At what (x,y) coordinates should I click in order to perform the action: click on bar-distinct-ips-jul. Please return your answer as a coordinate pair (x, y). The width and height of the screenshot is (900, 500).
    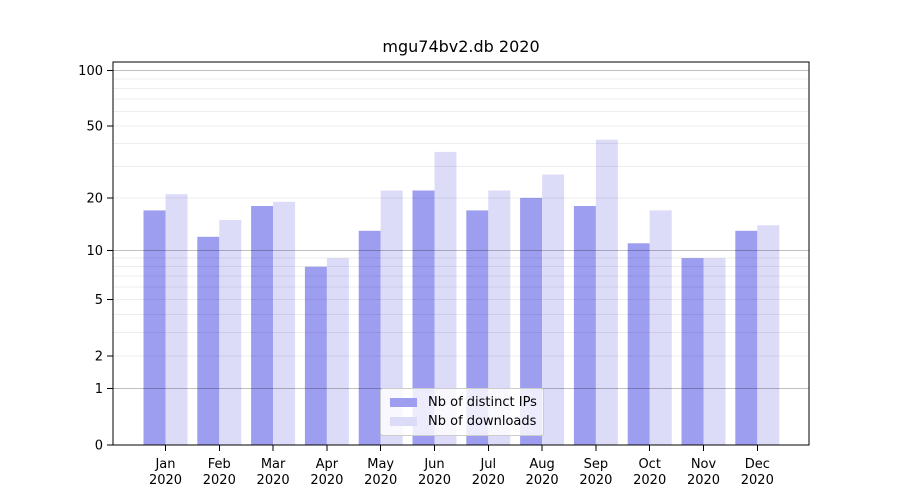
    Looking at the image, I should click on (477, 327).